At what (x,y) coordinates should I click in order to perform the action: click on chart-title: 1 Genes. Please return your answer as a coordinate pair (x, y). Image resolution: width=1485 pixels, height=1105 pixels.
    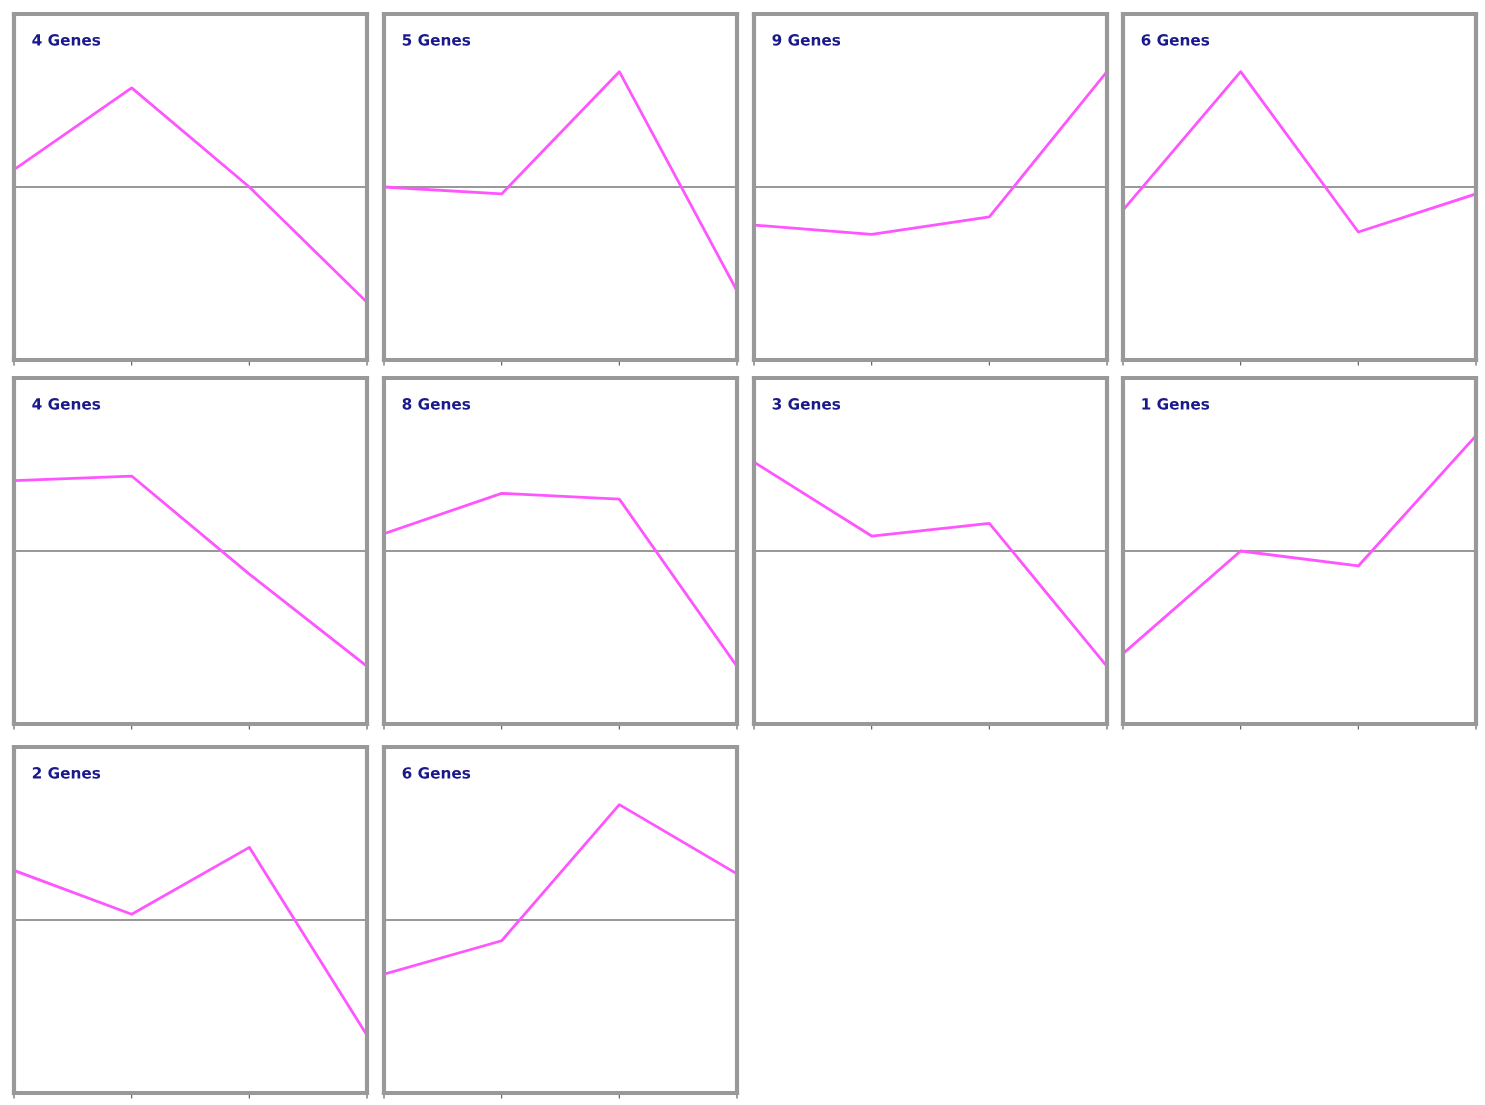
    Looking at the image, I should click on (1176, 404).